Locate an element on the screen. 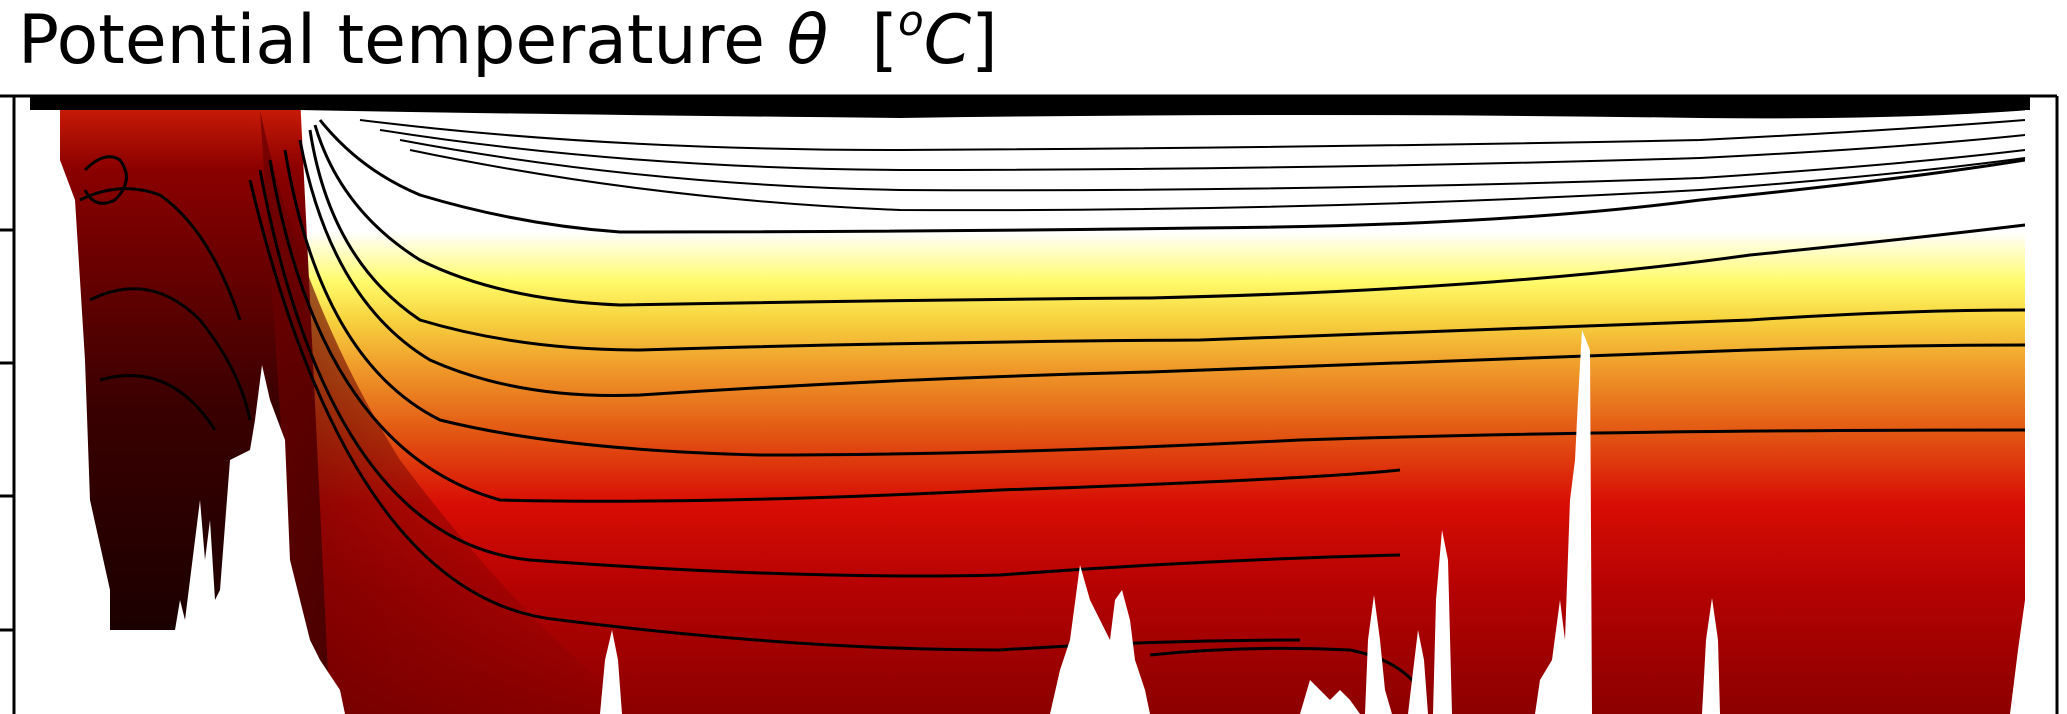 This screenshot has width=2067, height=714. thin-contour-lines is located at coordinates (1192, 165).